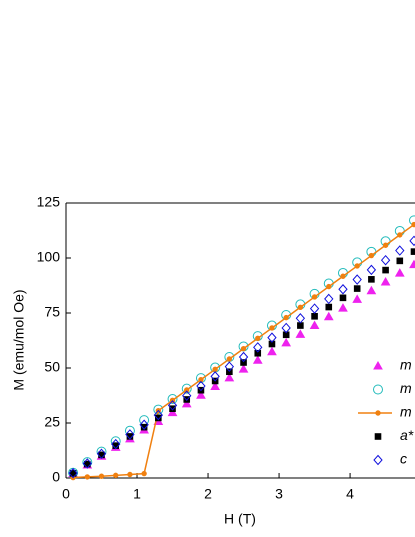 Image resolution: width=415 pixels, height=537 pixels. Describe the element at coordinates (66, 494) in the screenshot. I see `x-tick-label: 0` at that location.